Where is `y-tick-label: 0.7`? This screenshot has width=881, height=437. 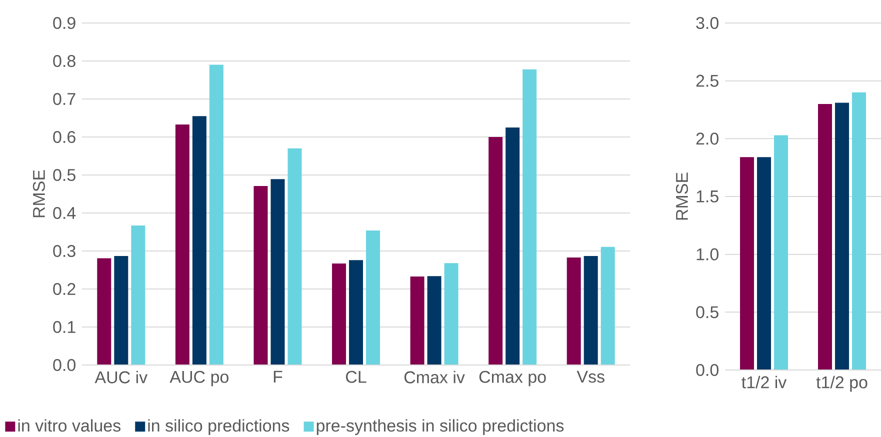 y-tick-label: 0.7 is located at coordinates (64, 99).